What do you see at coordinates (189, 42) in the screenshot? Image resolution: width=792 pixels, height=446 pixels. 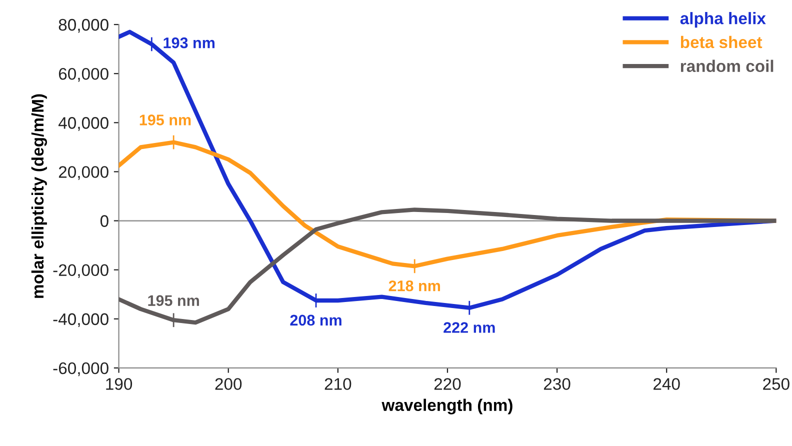 I see `annotation: 193 nm` at bounding box center [189, 42].